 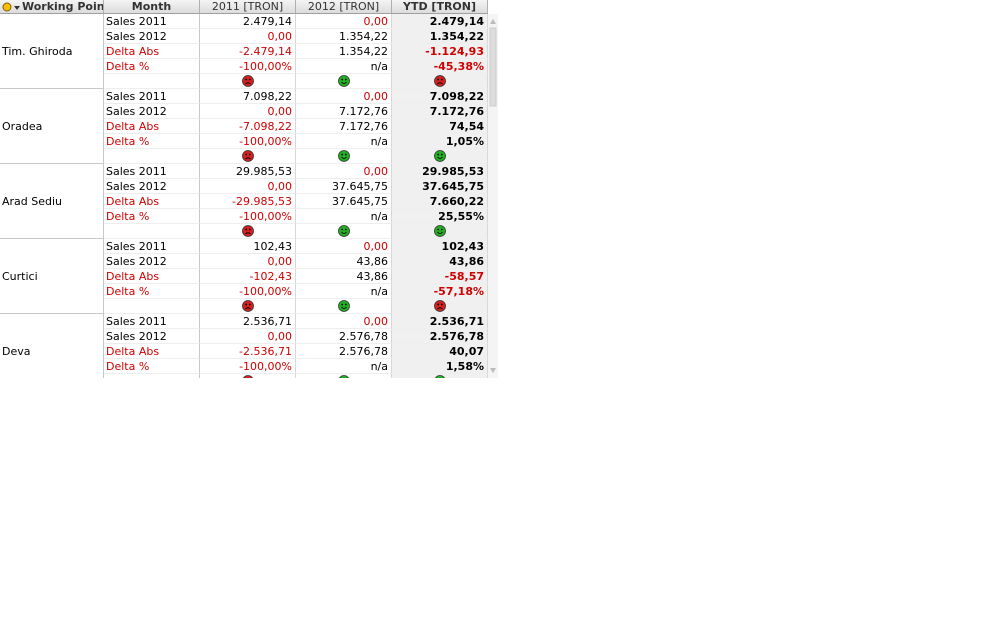 What do you see at coordinates (440, 21) in the screenshot?
I see `value-cell: 2.479,14` at bounding box center [440, 21].